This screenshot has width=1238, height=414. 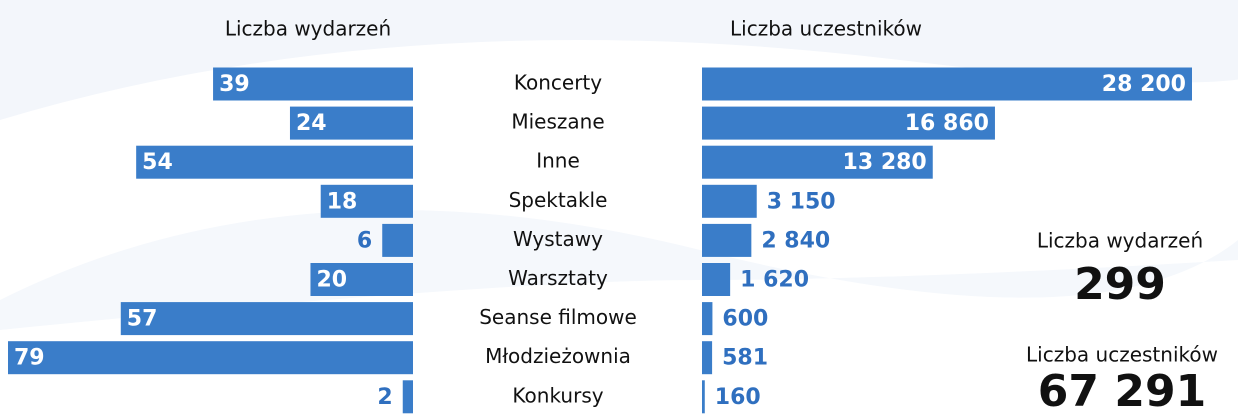 What do you see at coordinates (885, 162) in the screenshot?
I see `value-label: 13 280` at bounding box center [885, 162].